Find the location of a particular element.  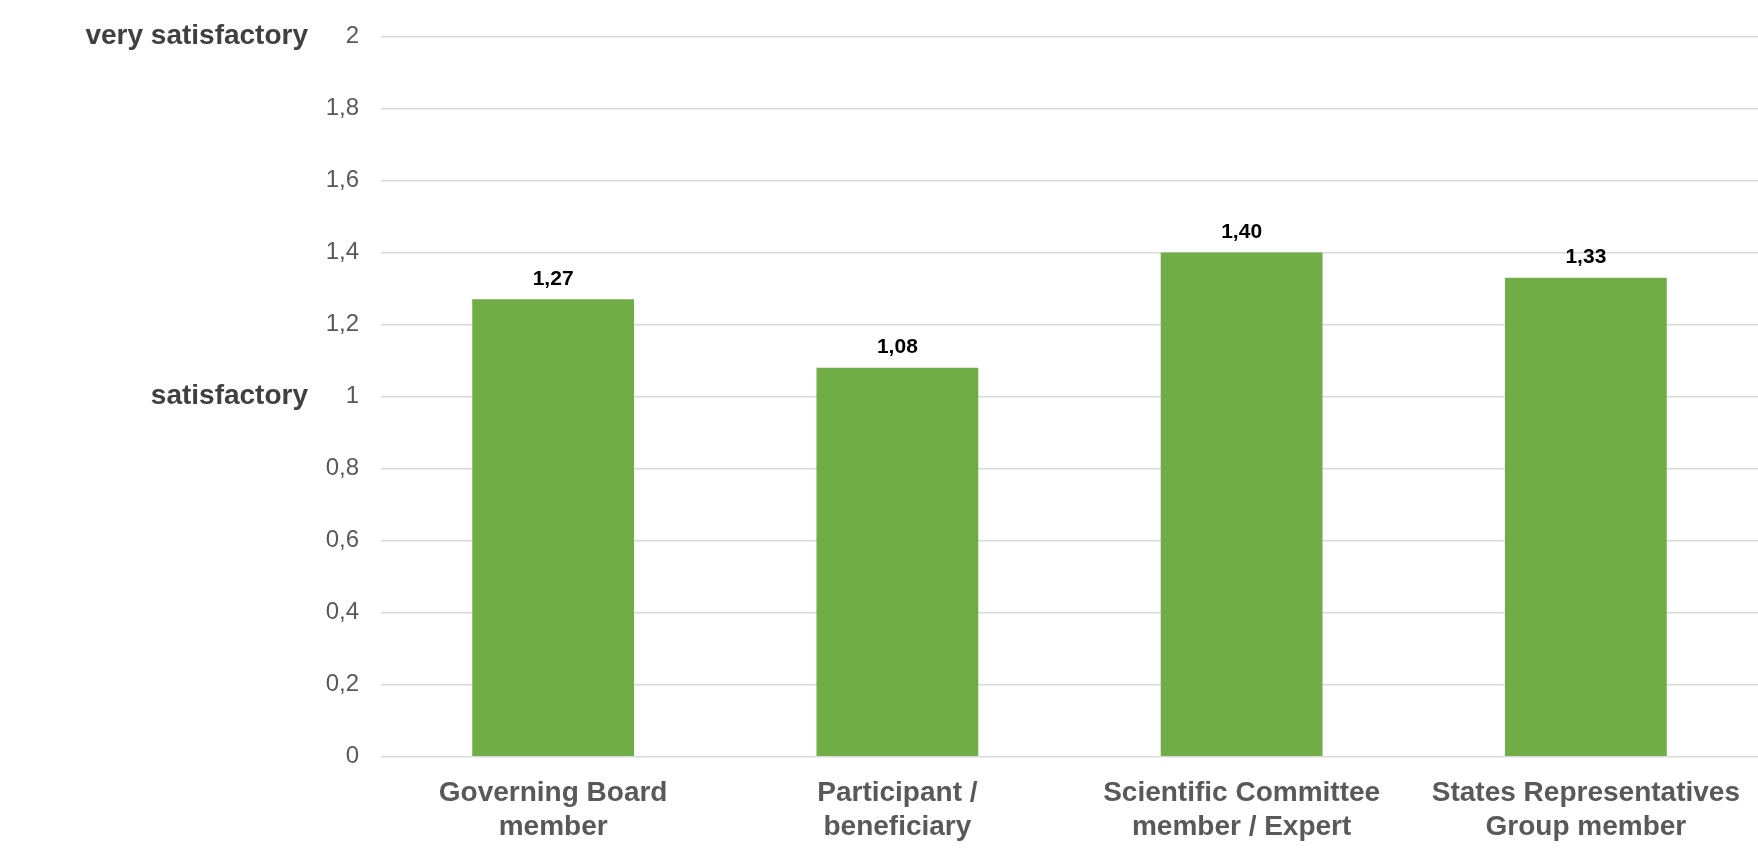

y-tick-label: 1,6 is located at coordinates (342, 179).